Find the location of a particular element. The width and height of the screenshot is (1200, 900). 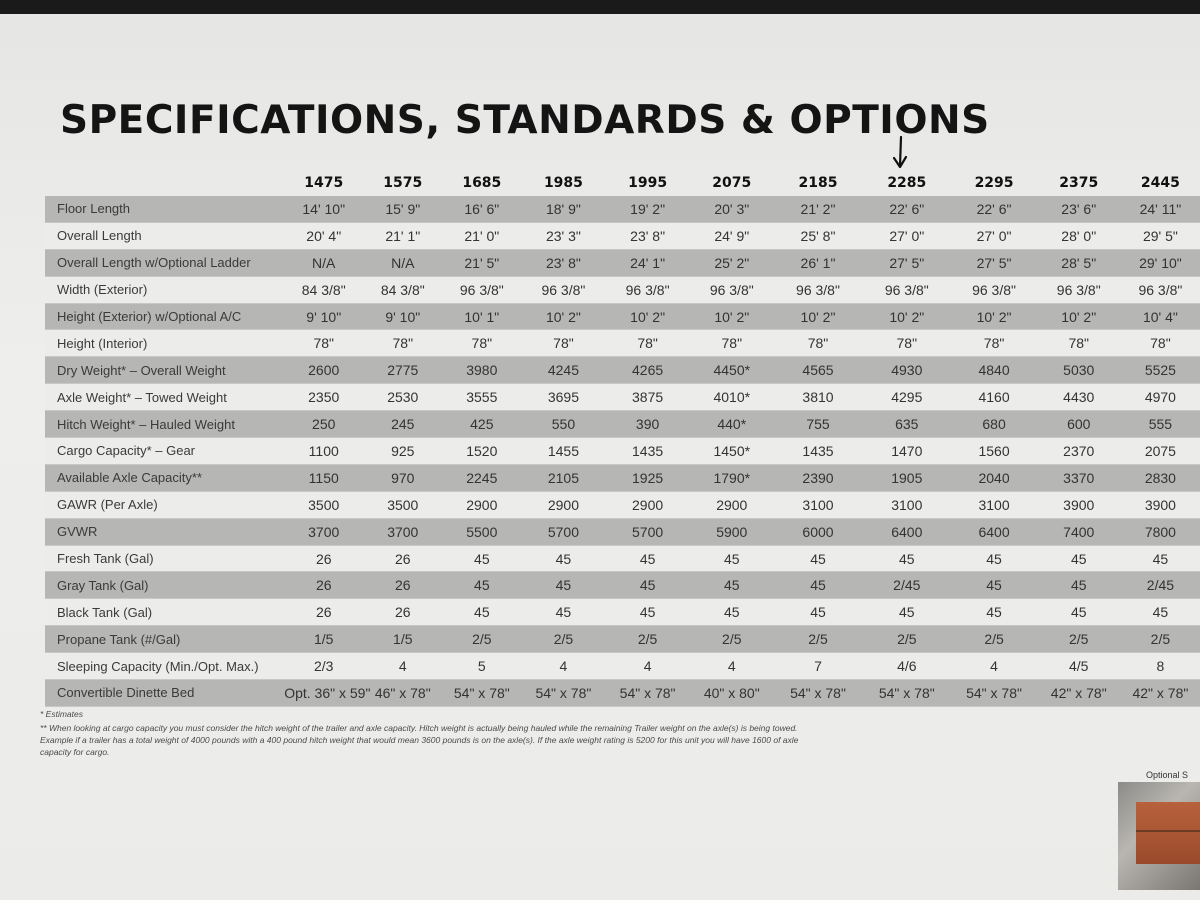

spec-cell: 3875 is located at coordinates (647, 397).